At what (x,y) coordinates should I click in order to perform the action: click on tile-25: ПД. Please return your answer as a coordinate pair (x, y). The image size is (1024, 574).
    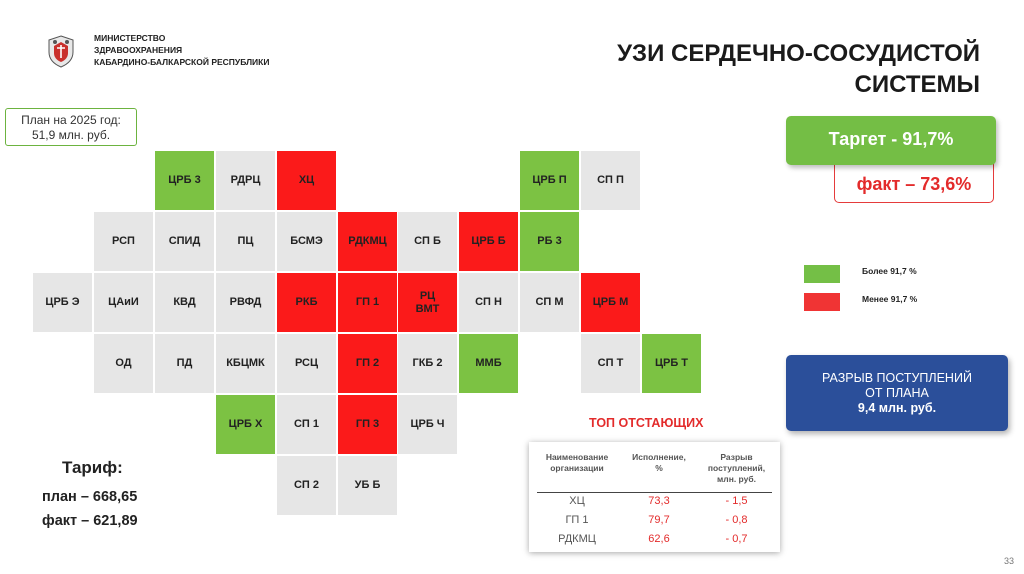
    Looking at the image, I should click on (184, 363).